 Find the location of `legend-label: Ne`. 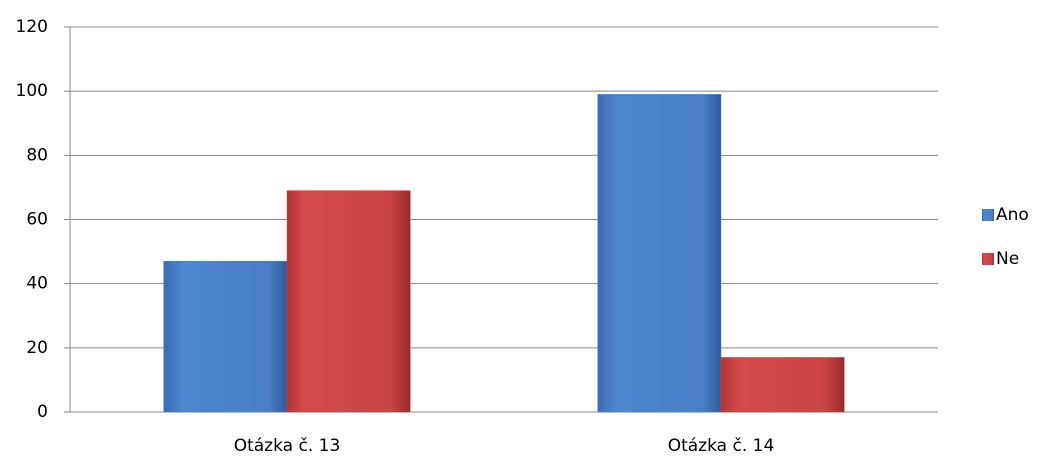

legend-label: Ne is located at coordinates (1007, 259).